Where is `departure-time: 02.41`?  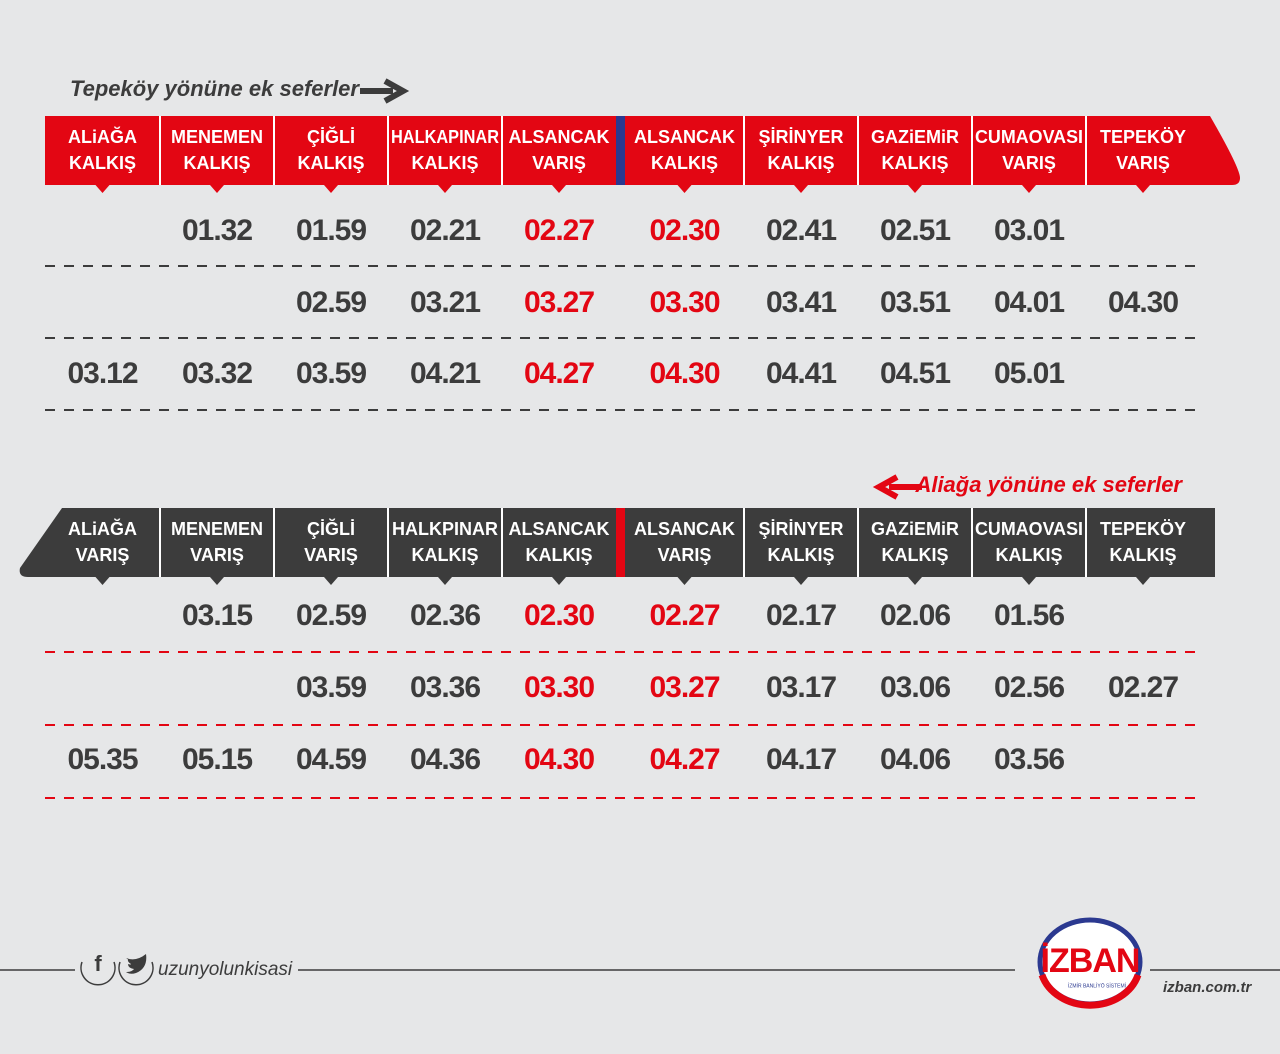 departure-time: 02.41 is located at coordinates (801, 230).